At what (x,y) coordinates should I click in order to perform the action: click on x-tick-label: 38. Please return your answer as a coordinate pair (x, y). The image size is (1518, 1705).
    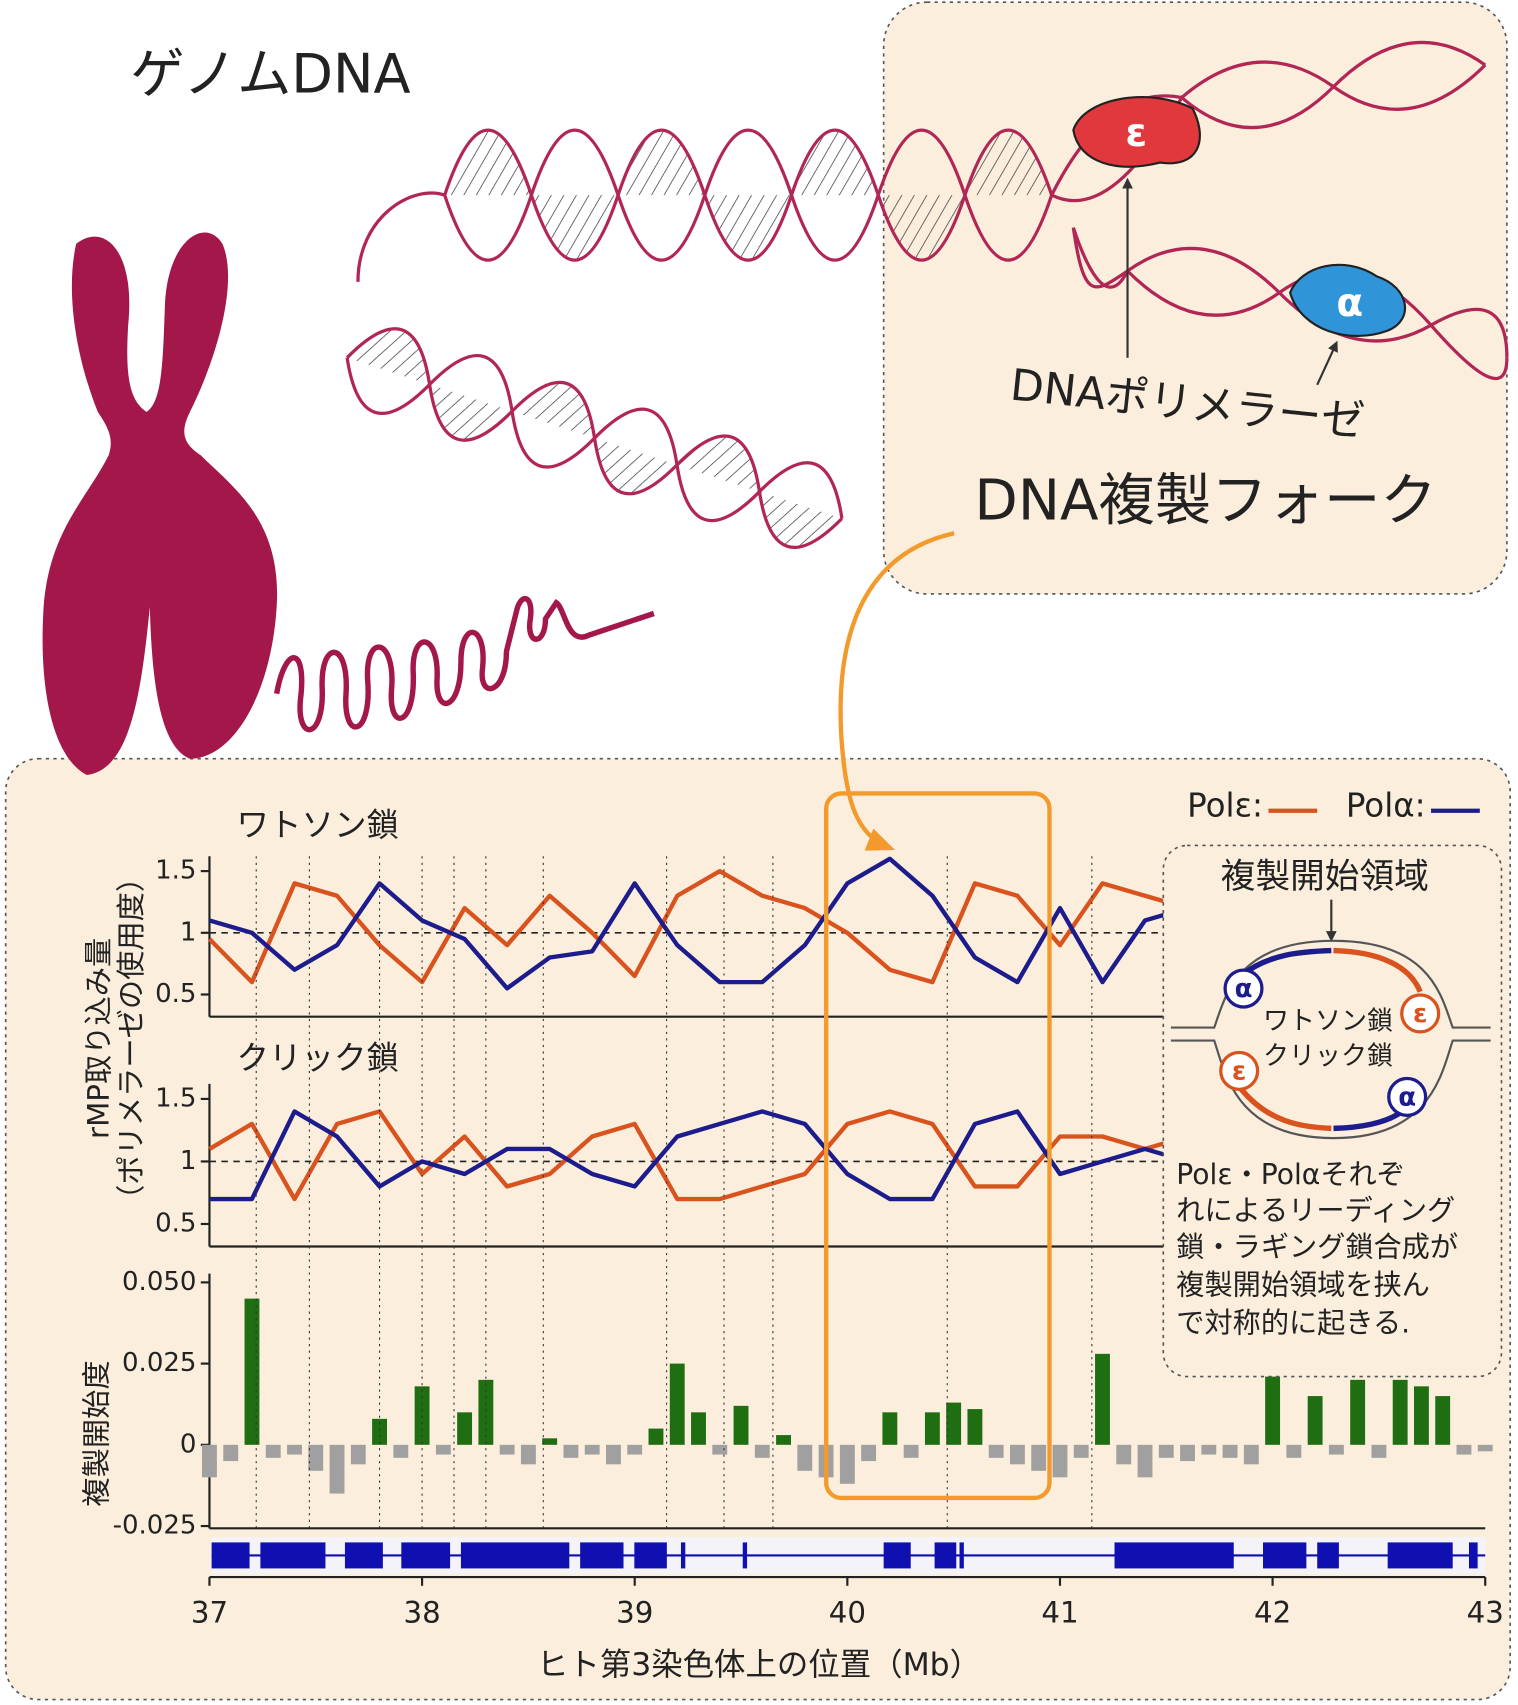
    Looking at the image, I should click on (421, 1612).